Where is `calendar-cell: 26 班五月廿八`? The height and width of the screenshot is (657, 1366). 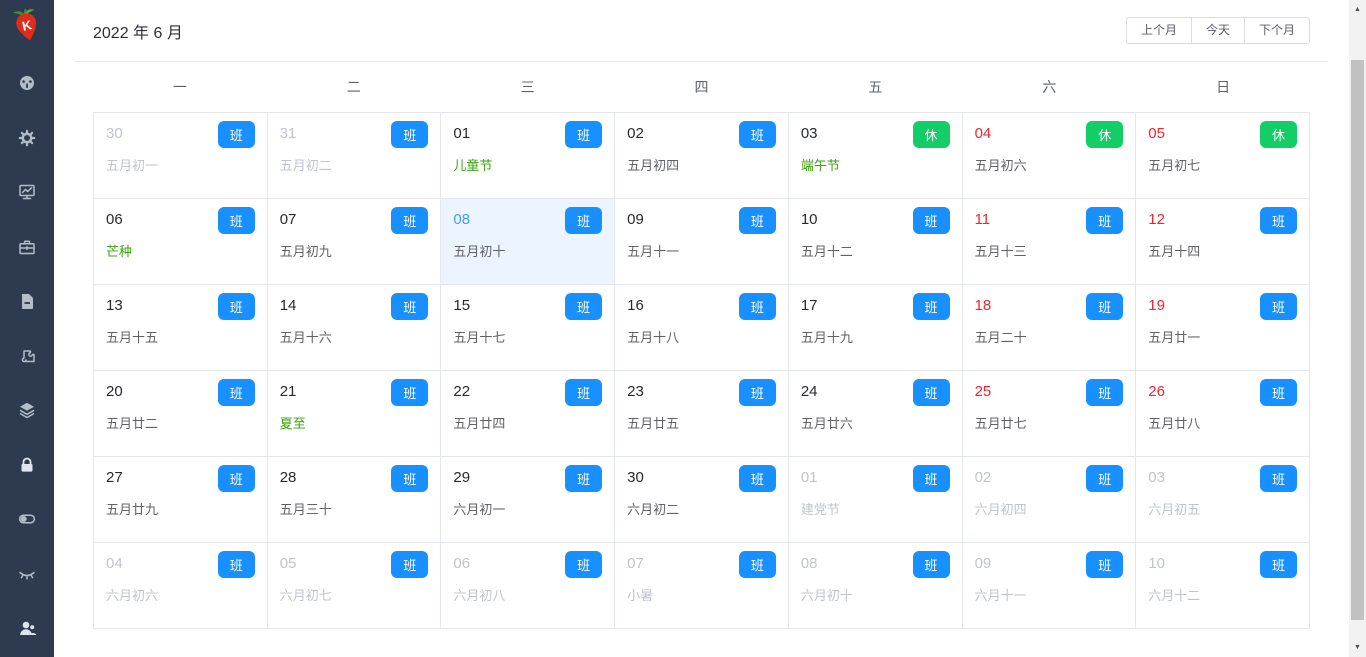
calendar-cell: 26 班五月廿八 is located at coordinates (1223, 414).